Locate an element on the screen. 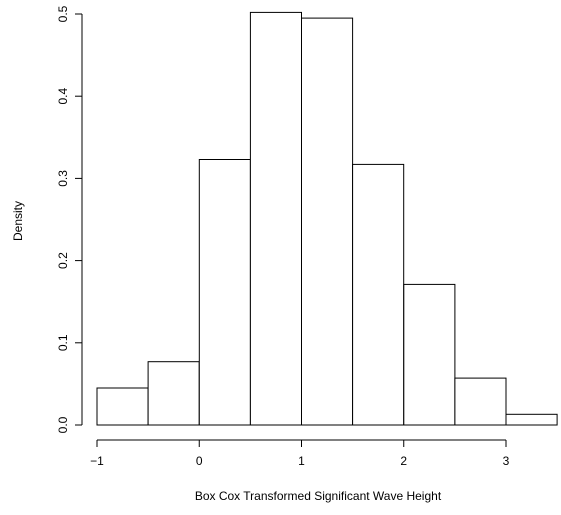  y-tick-label-4: 0.4 is located at coordinates (63, 96).